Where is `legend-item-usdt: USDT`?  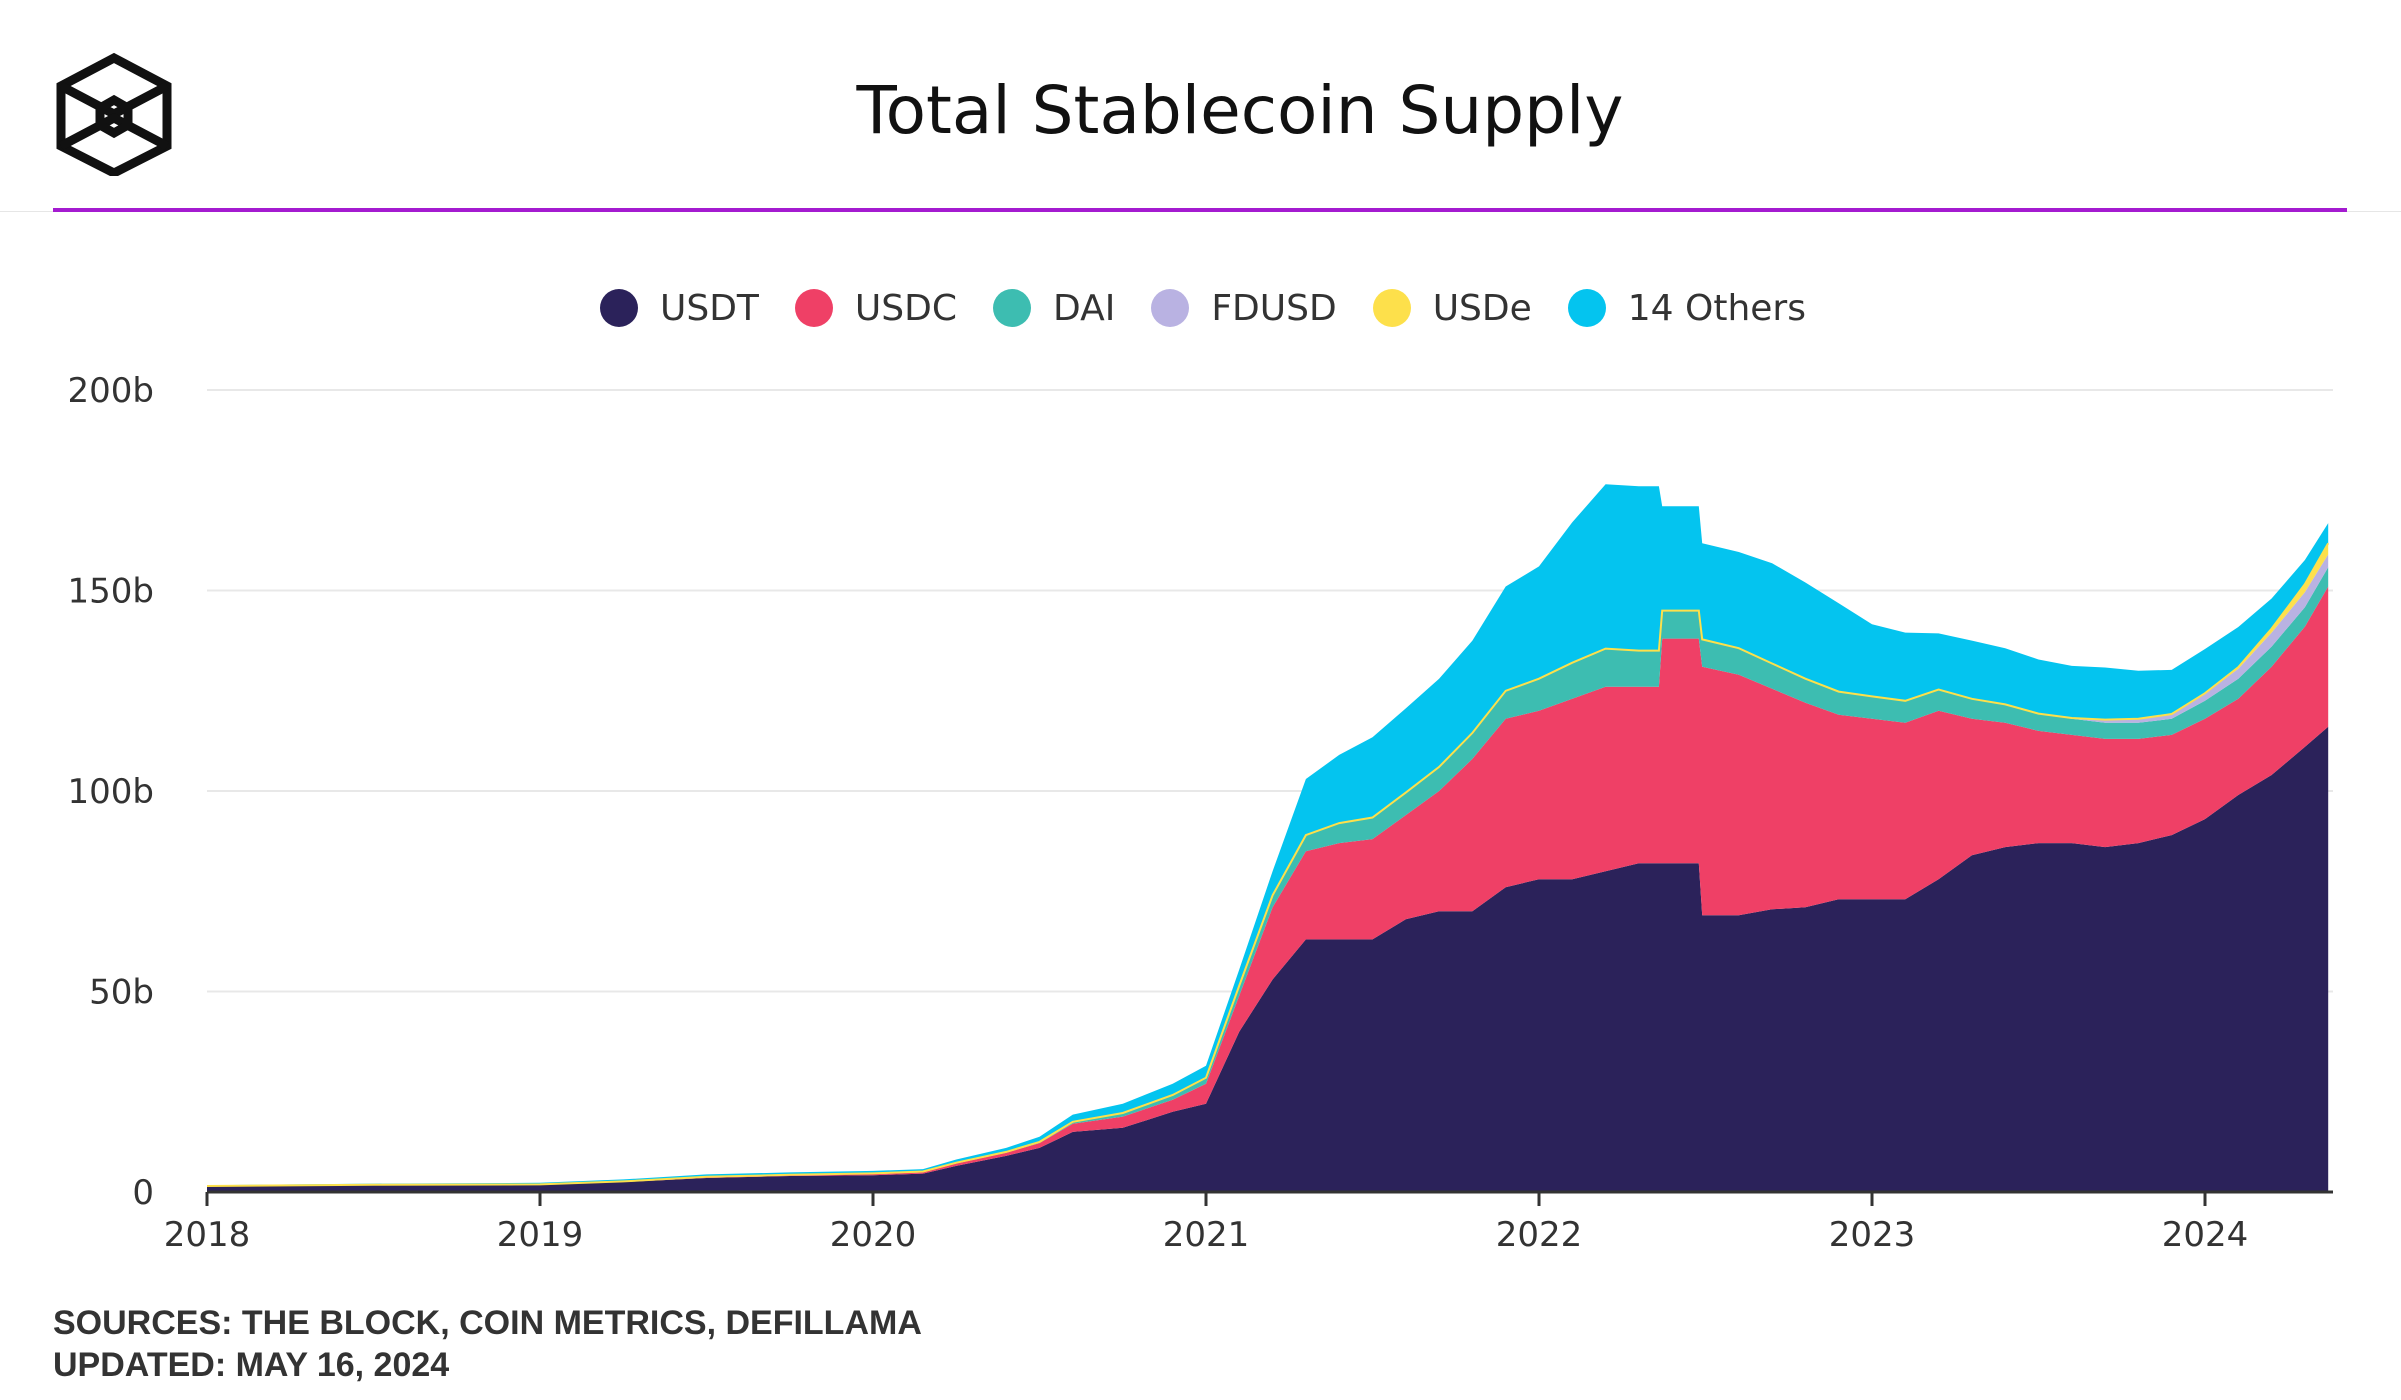
legend-item-usdt: USDT is located at coordinates (679, 308).